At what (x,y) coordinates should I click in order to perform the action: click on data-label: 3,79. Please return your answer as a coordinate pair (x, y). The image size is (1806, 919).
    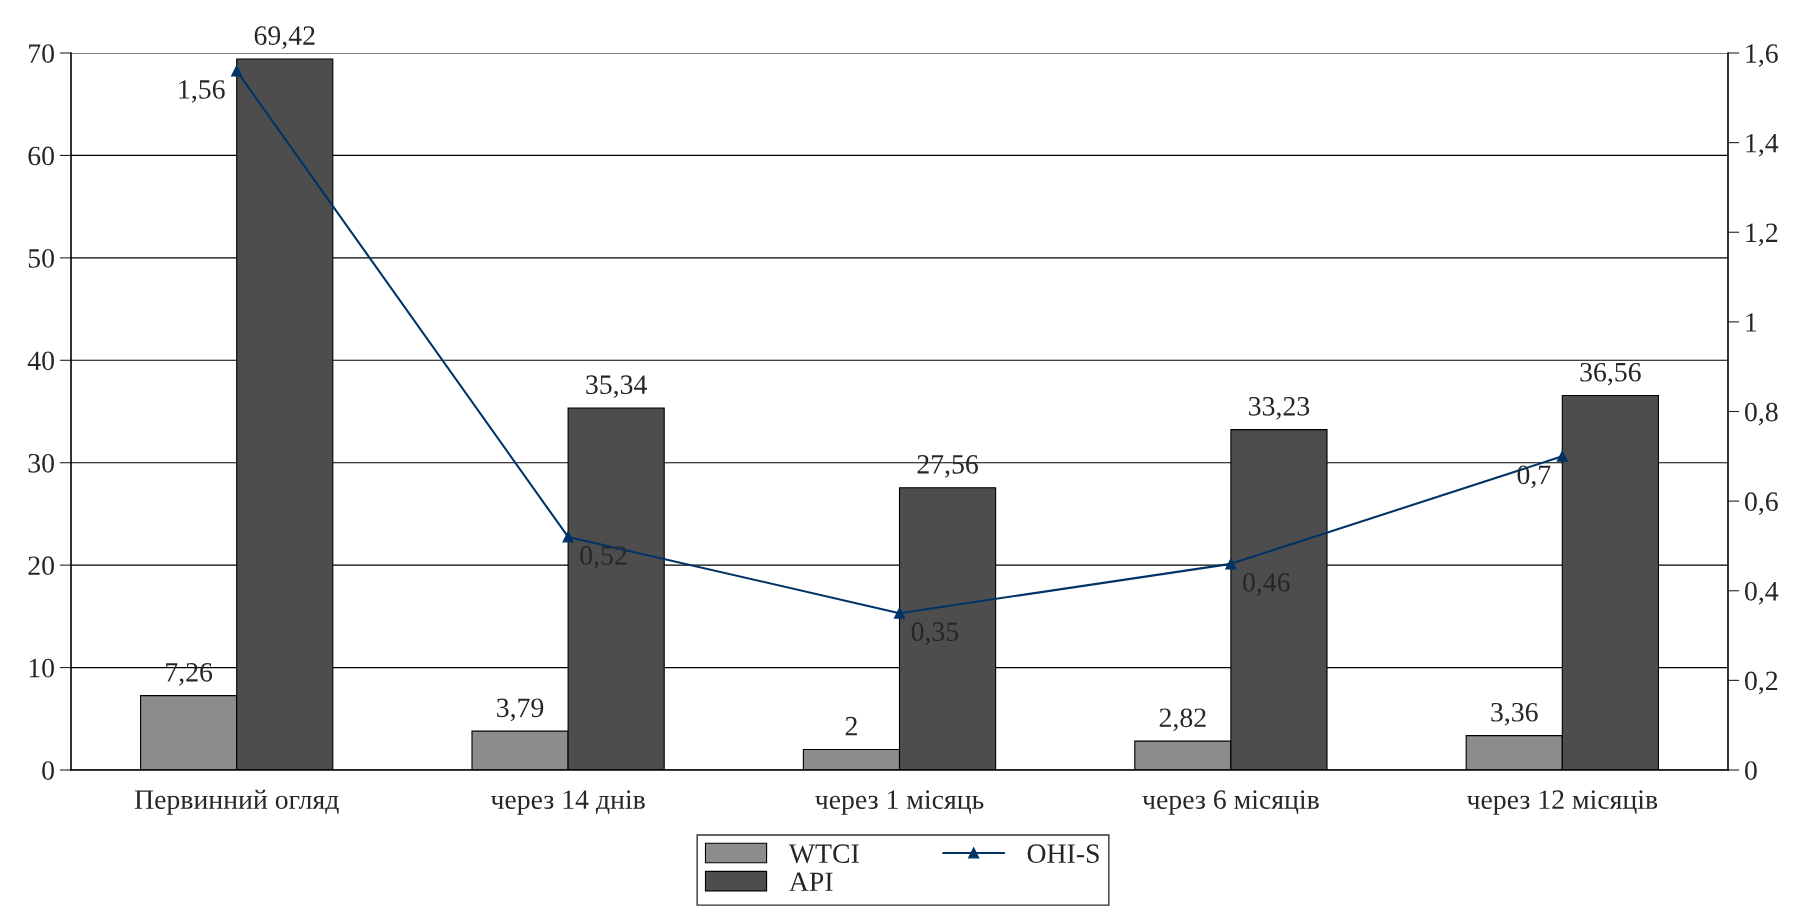
    Looking at the image, I should click on (520, 710).